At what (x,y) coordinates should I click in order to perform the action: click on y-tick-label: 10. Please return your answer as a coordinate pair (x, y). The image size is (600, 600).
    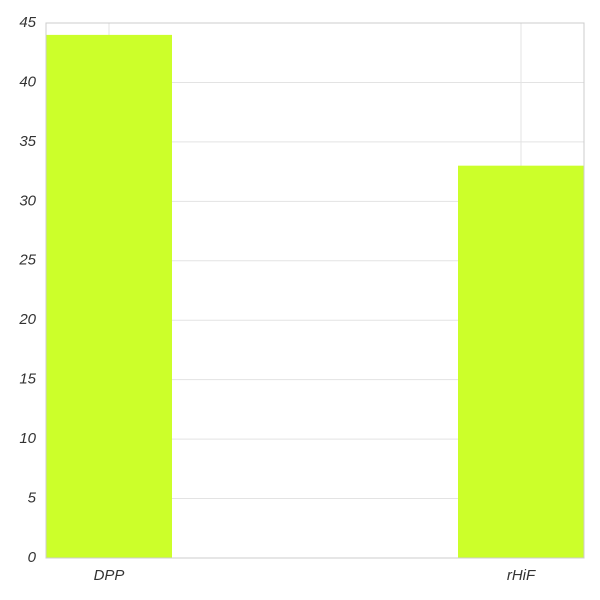
    Looking at the image, I should click on (27, 438).